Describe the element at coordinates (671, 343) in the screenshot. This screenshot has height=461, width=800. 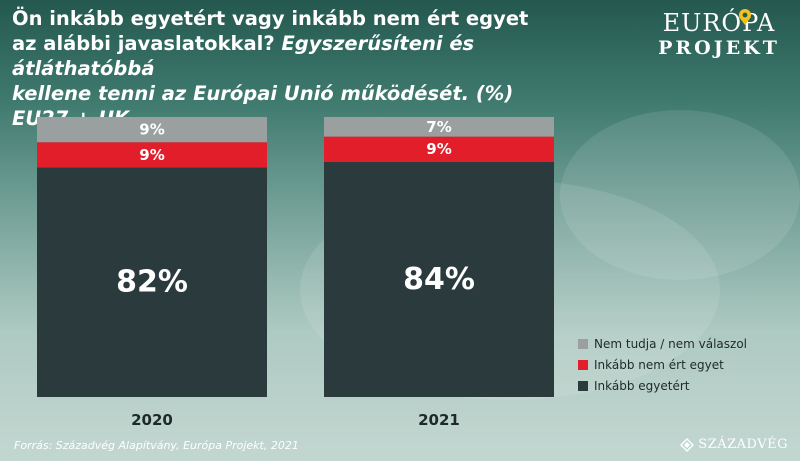
I see `legend-label-dont-know: Nem tudja / nem válaszol` at that location.